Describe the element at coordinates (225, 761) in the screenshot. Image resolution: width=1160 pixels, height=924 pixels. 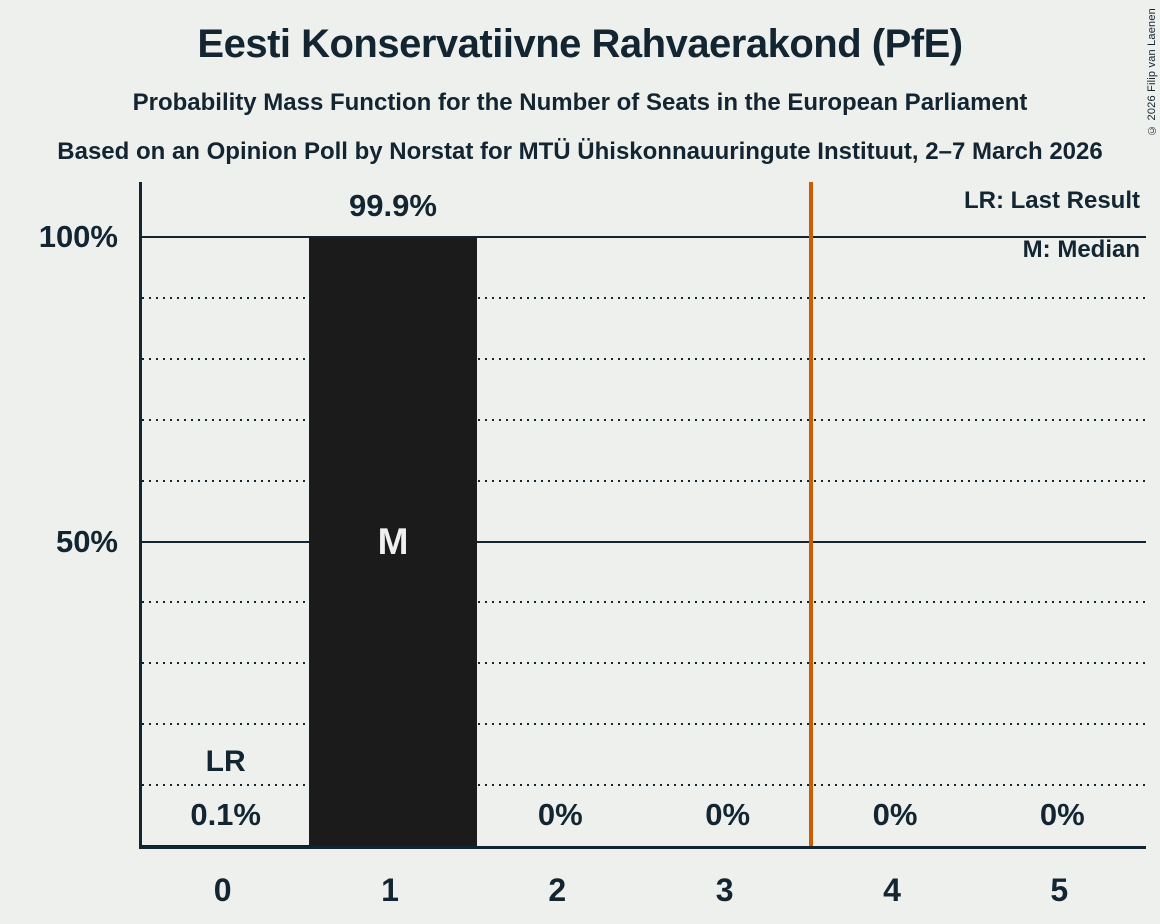
I see `last-result-marker: LR` at that location.